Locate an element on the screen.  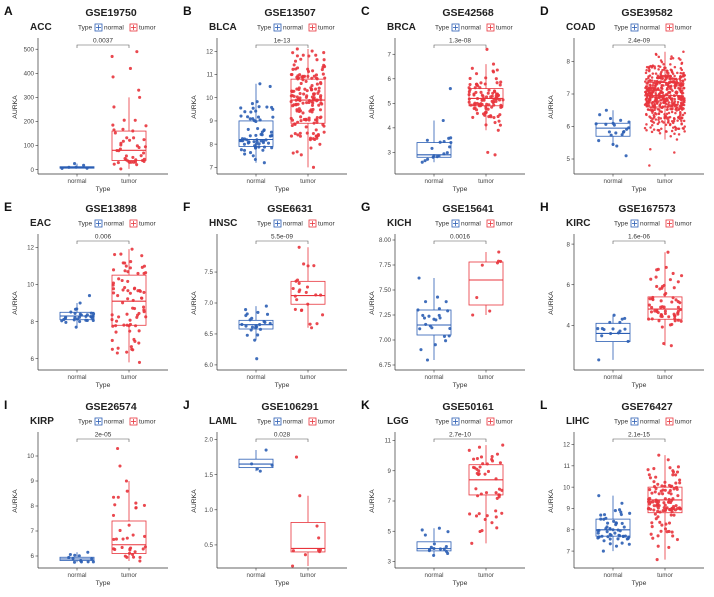
cancer-type-label: BRCA is located at coordinates (401, 27).